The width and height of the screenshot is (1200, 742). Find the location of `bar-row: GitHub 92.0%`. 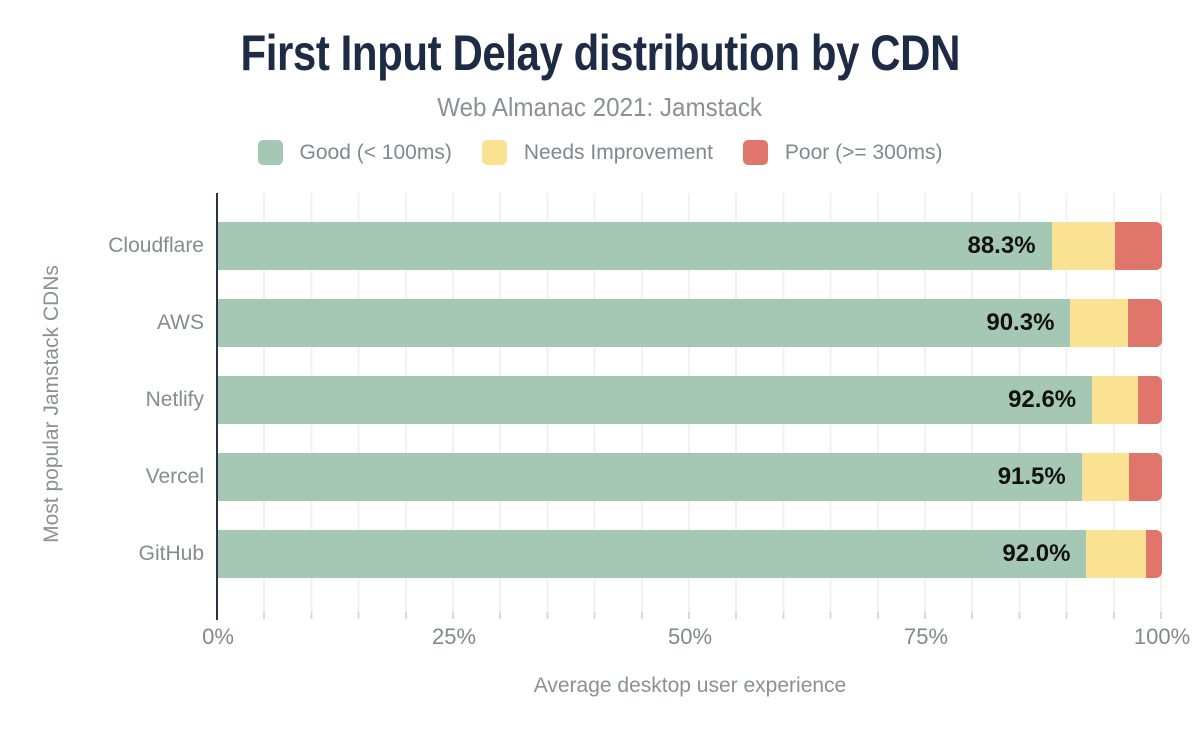

bar-row: GitHub 92.0% is located at coordinates (650, 553).